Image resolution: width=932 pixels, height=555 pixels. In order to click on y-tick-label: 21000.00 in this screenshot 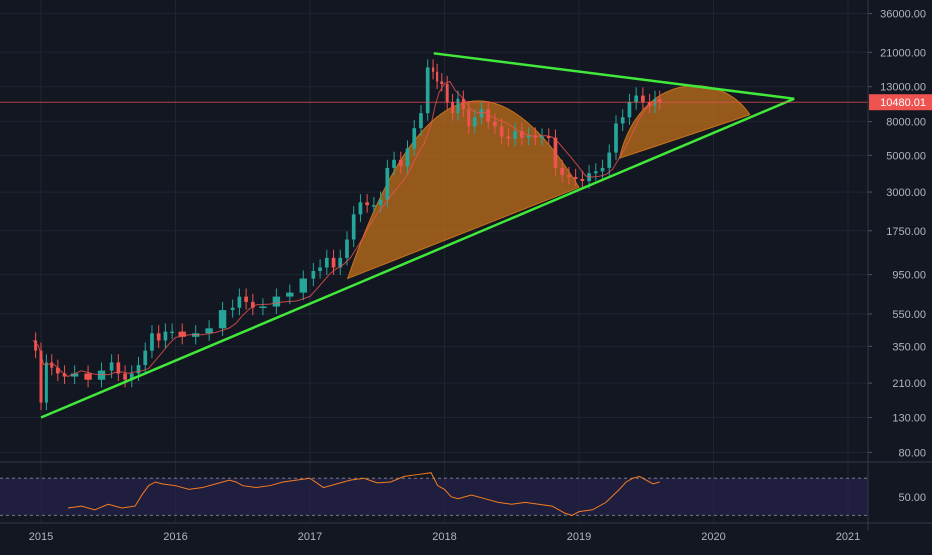, I will do `click(903, 53)`.